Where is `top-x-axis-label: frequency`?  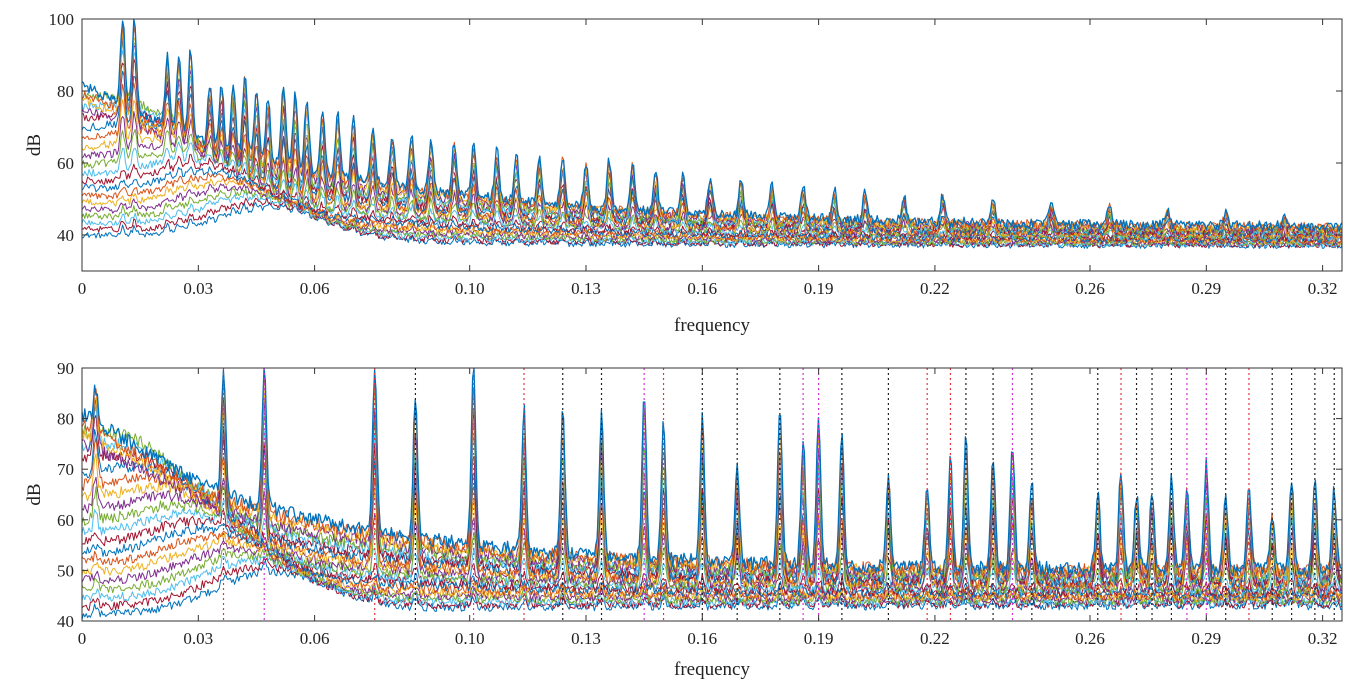
top-x-axis-label: frequency is located at coordinates (712, 325).